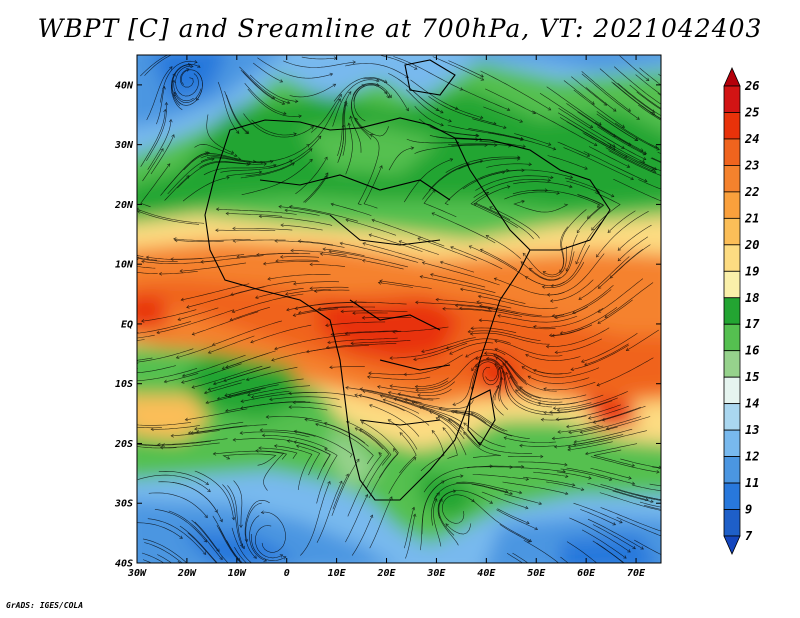 The height and width of the screenshot is (618, 800). Describe the element at coordinates (732, 545) in the screenshot. I see `colorbar-bottom-arrow` at that location.